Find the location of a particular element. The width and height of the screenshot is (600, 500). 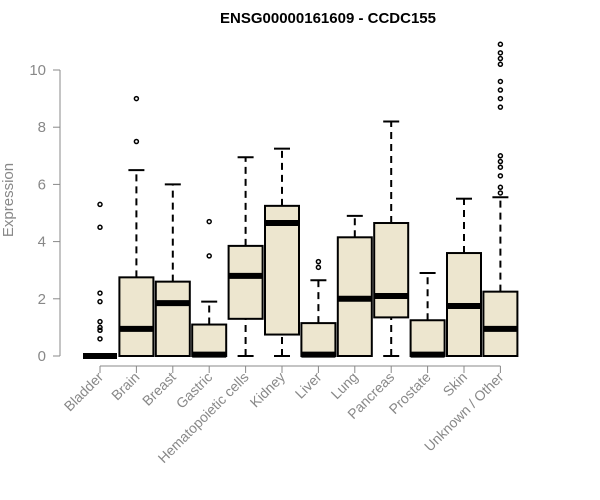

x-tick-label: Breast is located at coordinates (159, 389).